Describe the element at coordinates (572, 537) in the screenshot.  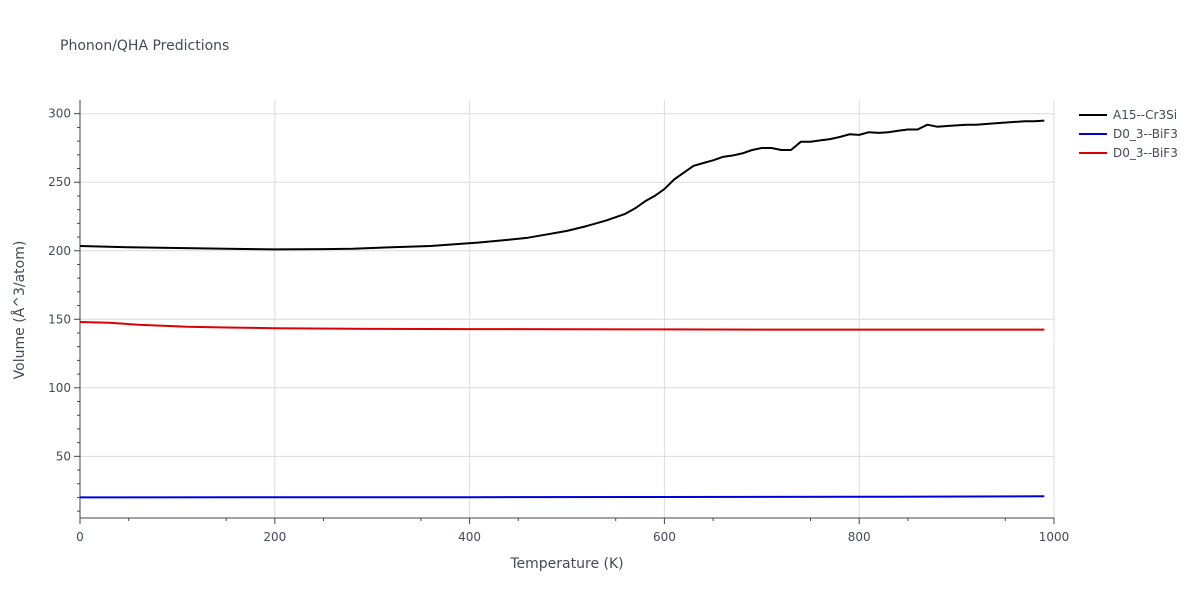
I see `x-tick-labels: 0 200 400 600 800 1000` at that location.